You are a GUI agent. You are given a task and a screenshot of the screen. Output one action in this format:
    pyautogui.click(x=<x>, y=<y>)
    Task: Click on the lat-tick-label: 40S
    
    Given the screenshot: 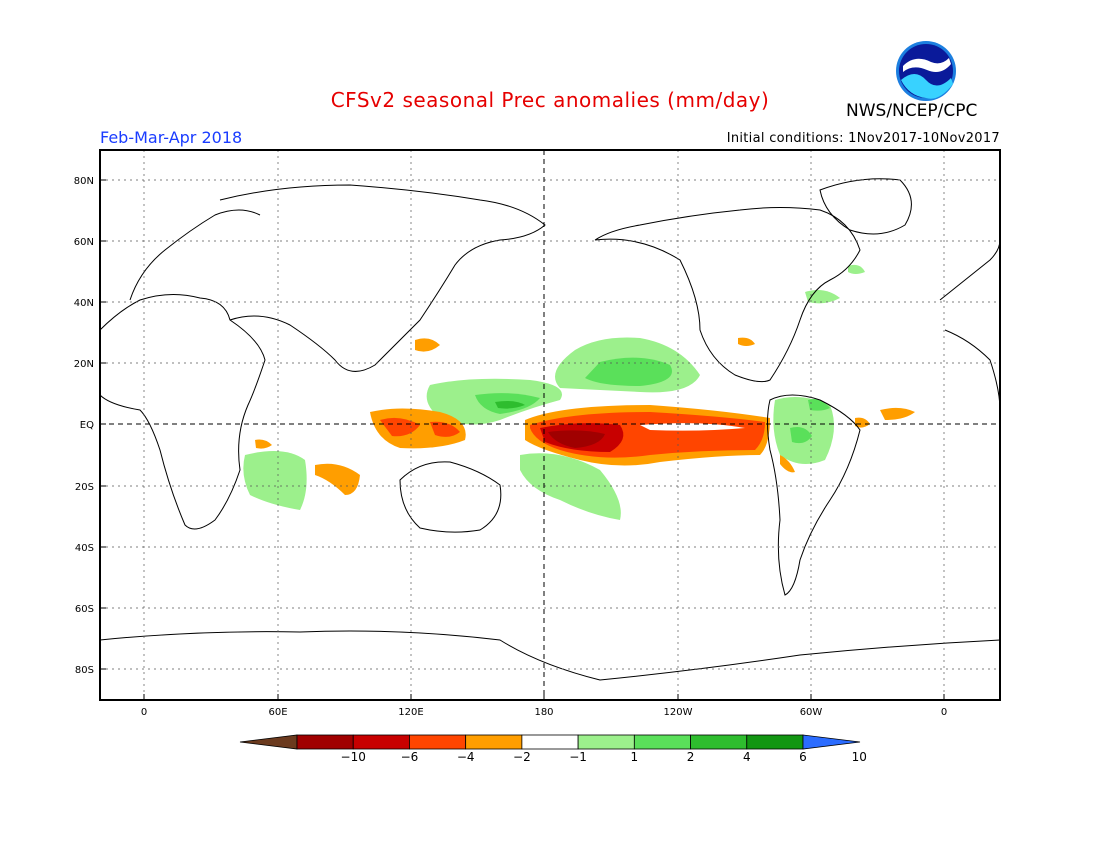 What is the action you would take?
    pyautogui.click(x=84, y=548)
    